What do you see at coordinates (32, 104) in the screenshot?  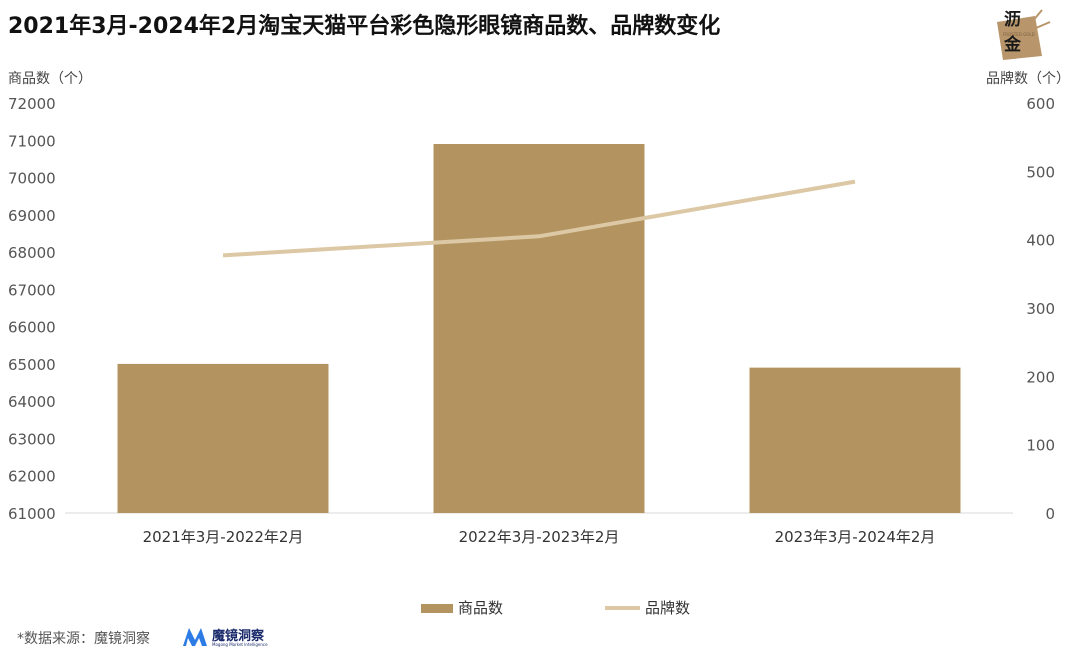 I see `left-tick-label: 72000` at bounding box center [32, 104].